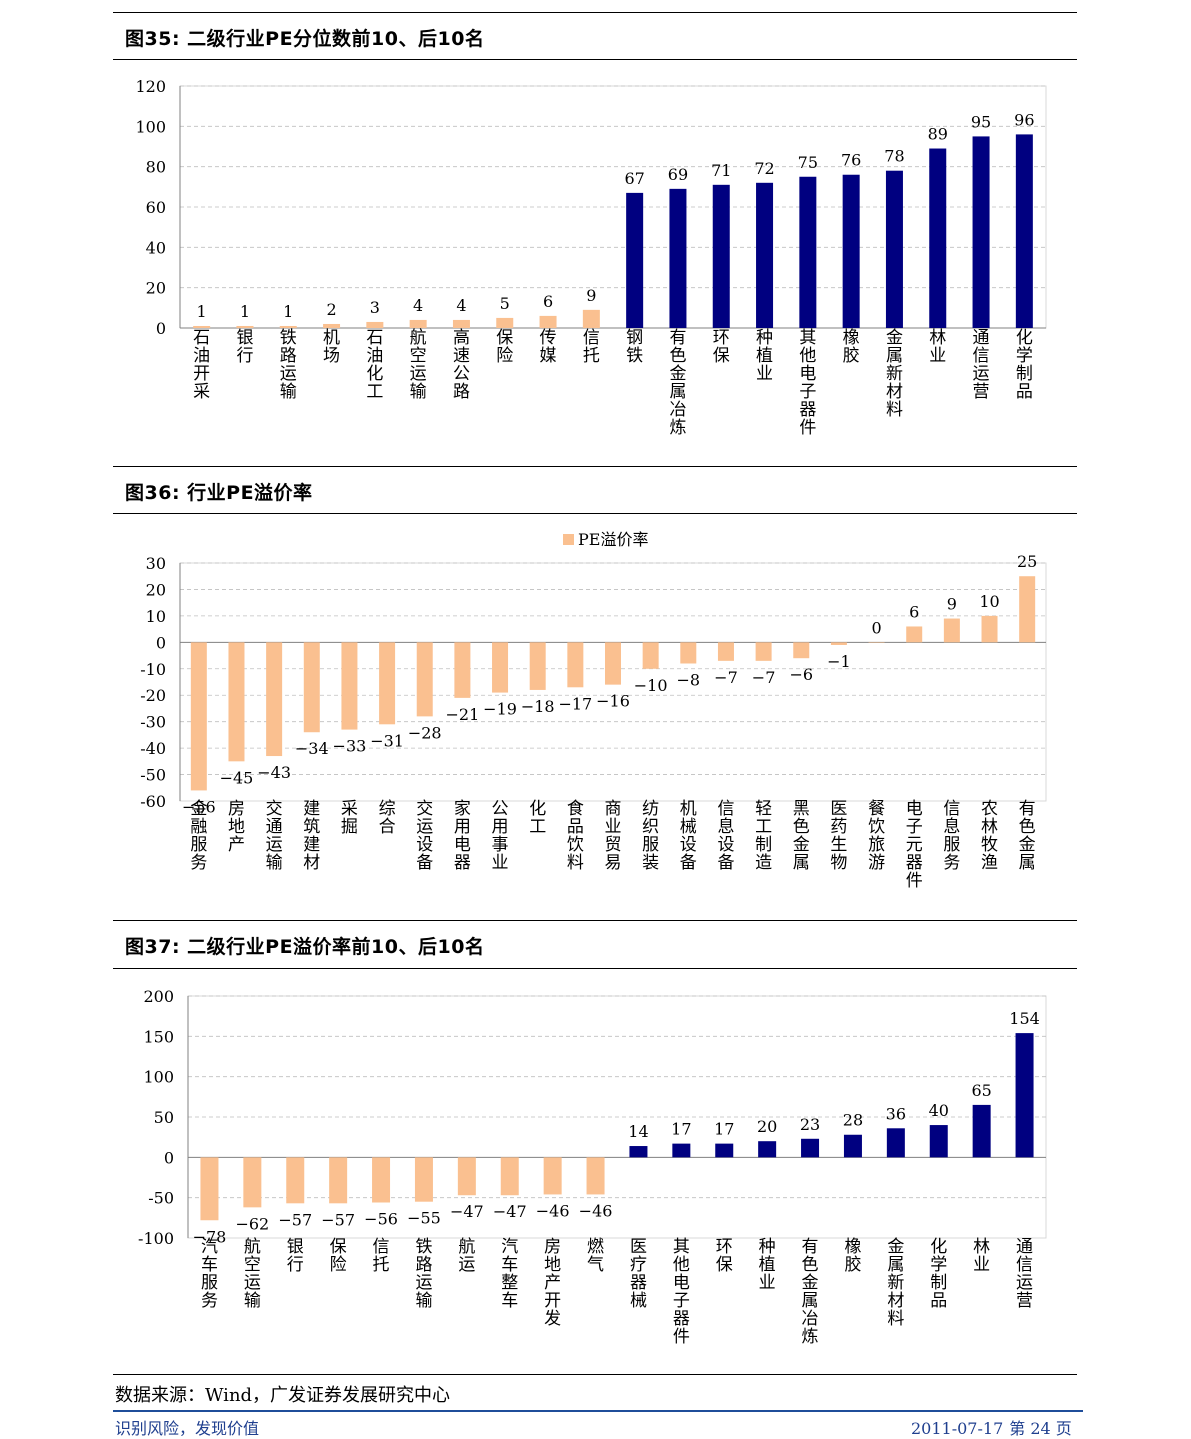  Describe the element at coordinates (156, 247) in the screenshot. I see `y-tick-label: 40` at that location.